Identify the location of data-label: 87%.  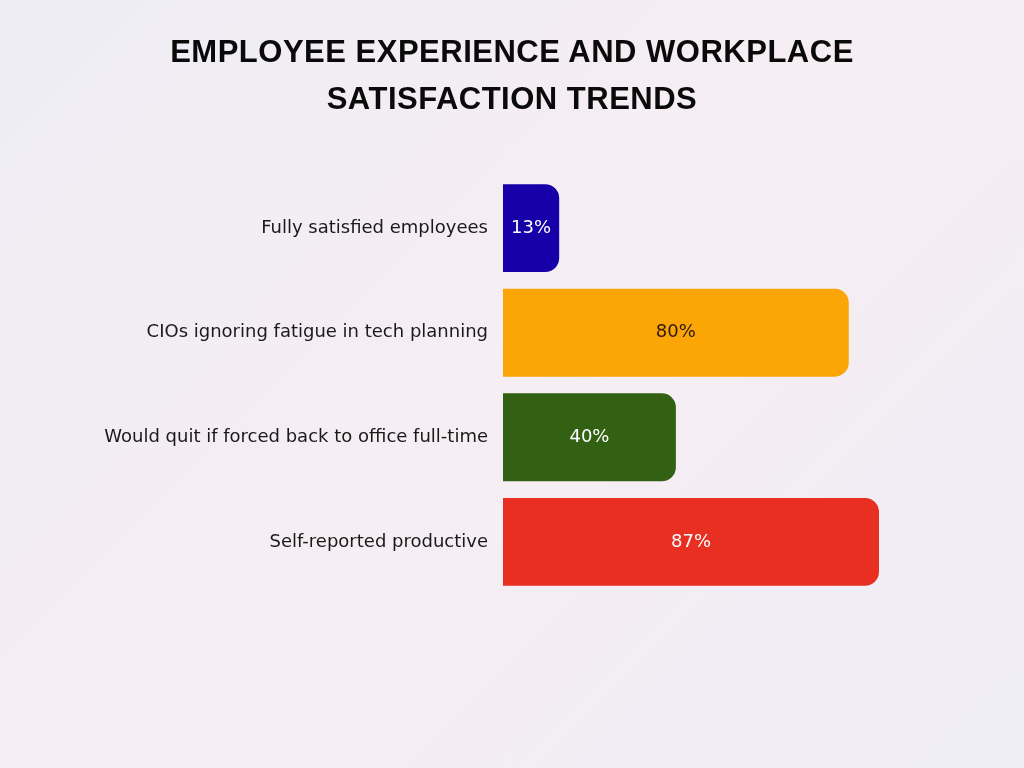
(691, 540).